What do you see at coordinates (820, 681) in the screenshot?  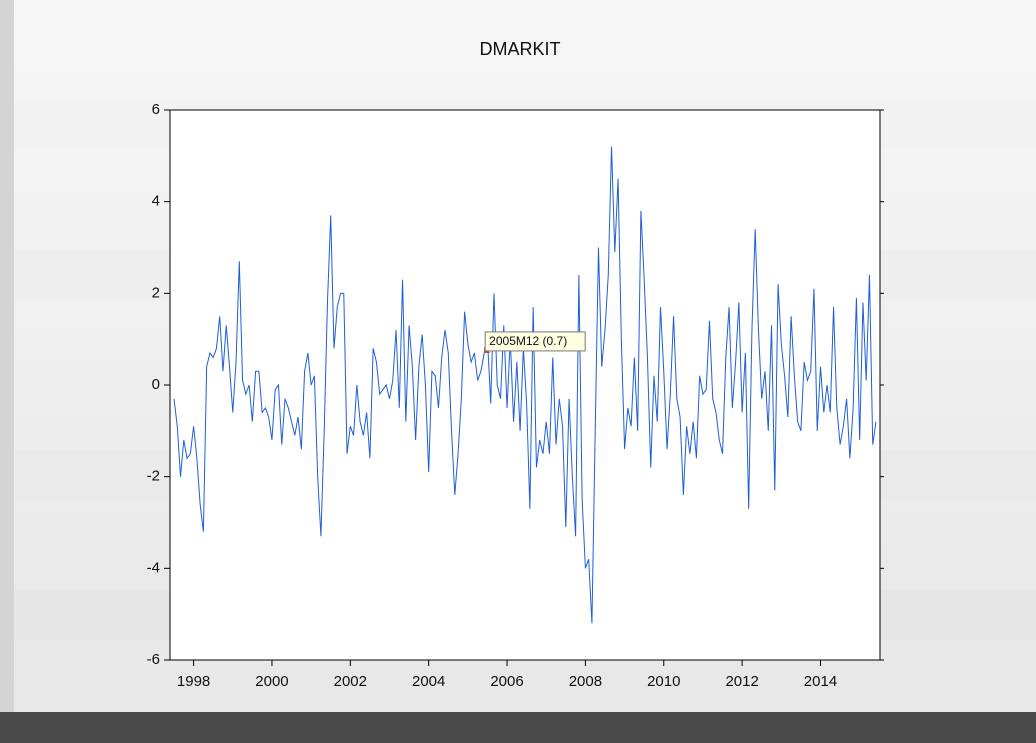 I see `x-tick-label: 2014` at bounding box center [820, 681].